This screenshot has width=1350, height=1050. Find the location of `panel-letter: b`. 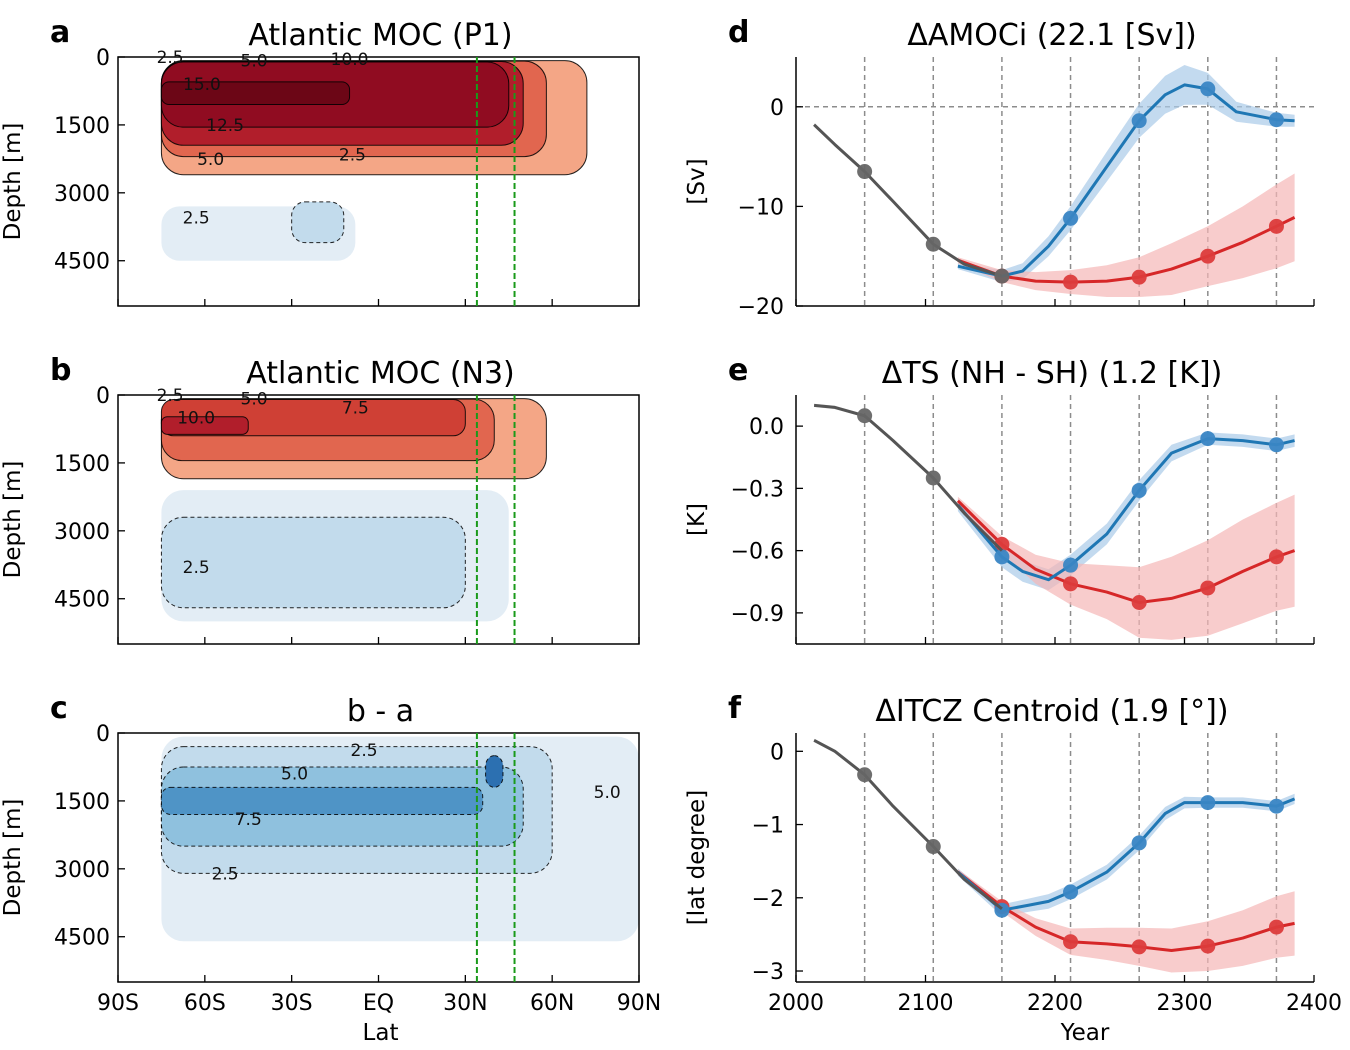

panel-letter: b is located at coordinates (60, 370).